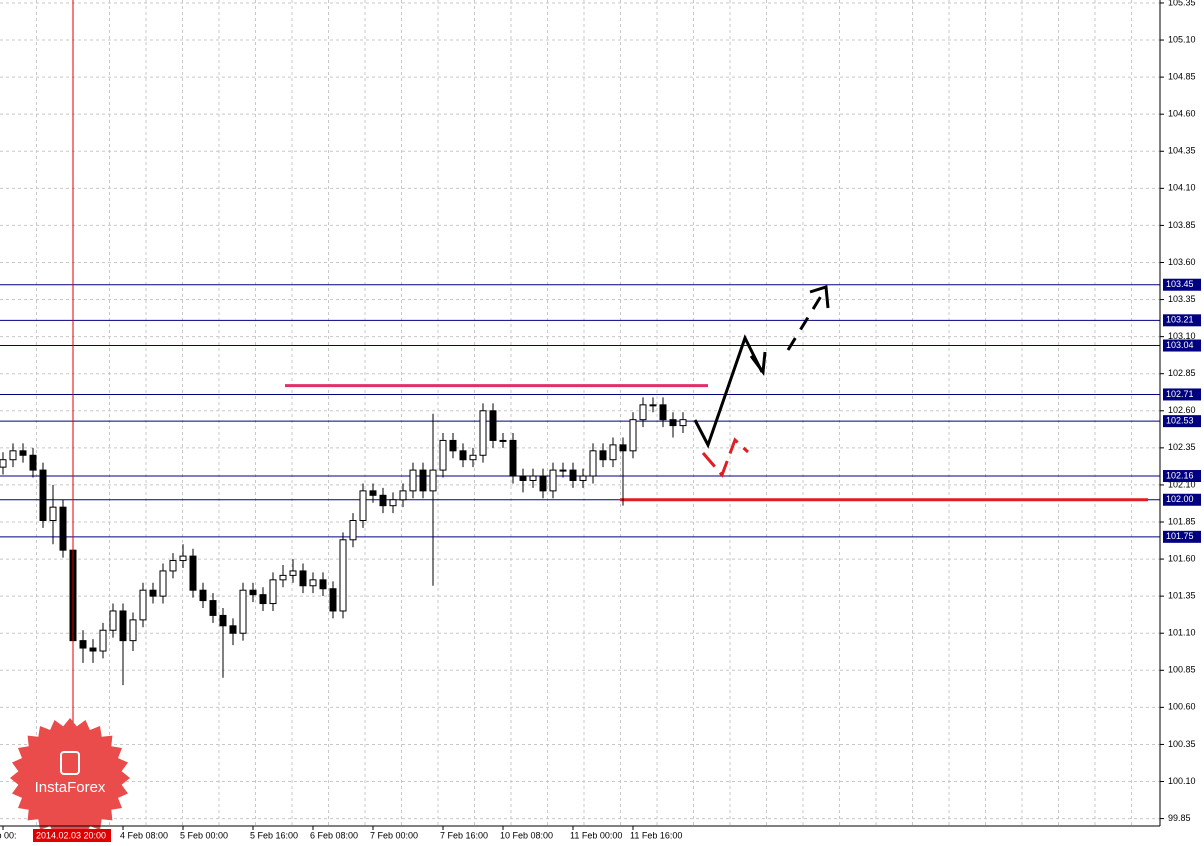  Describe the element at coordinates (464, 835) in the screenshot. I see `x-tick-label: 7 Feb 16:00` at that location.